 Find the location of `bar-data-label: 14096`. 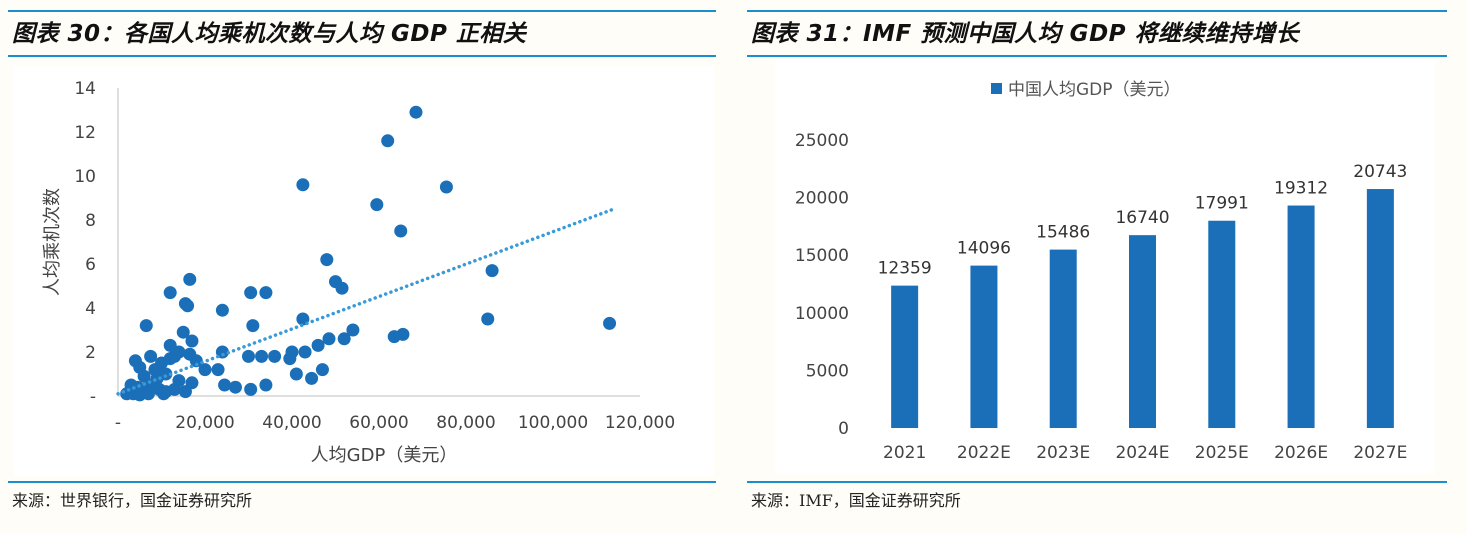

bar-data-label: 14096 is located at coordinates (984, 249).